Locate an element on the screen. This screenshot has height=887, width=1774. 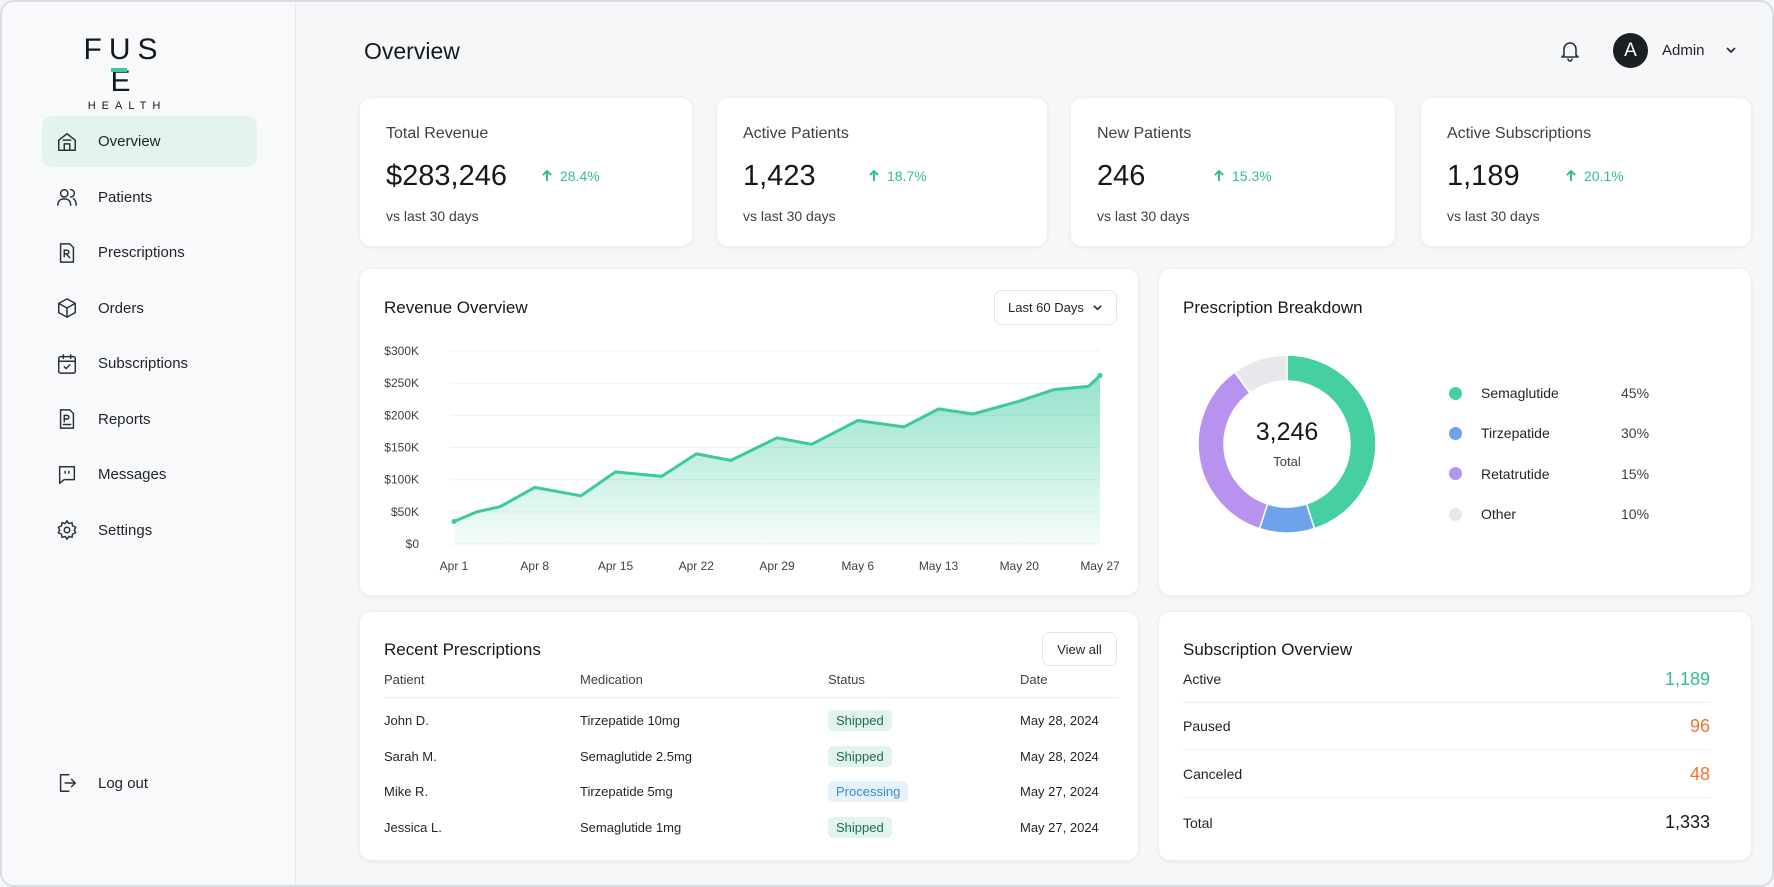
user-name: Admin is located at coordinates (1683, 50).